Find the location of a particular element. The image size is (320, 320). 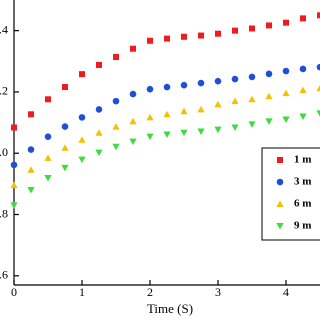

legend-label: 1 m is located at coordinates (302, 160).